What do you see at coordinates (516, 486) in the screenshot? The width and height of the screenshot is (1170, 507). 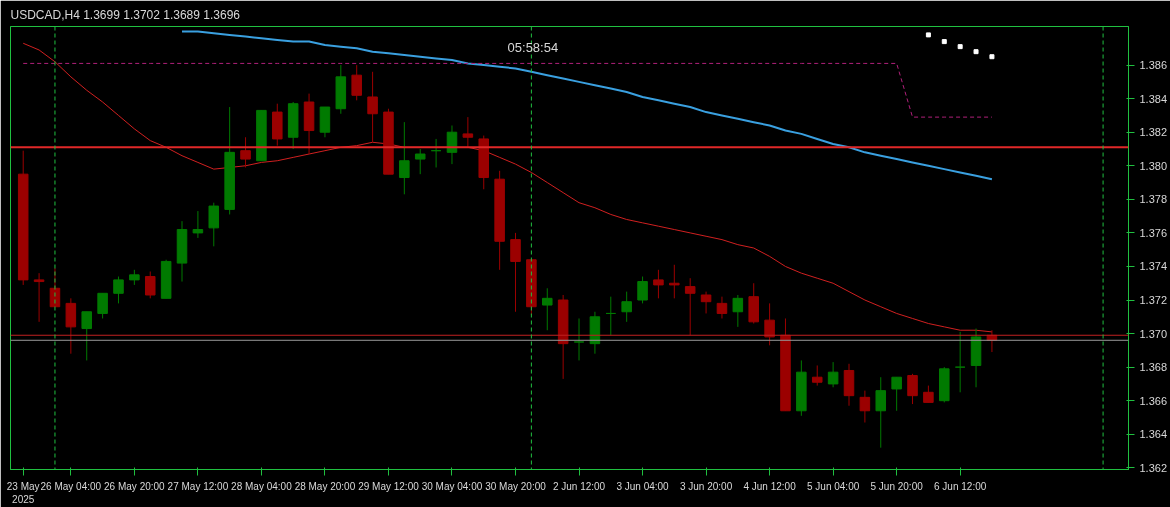 I see `x-tick-label: 30 May 20:00` at bounding box center [516, 486].